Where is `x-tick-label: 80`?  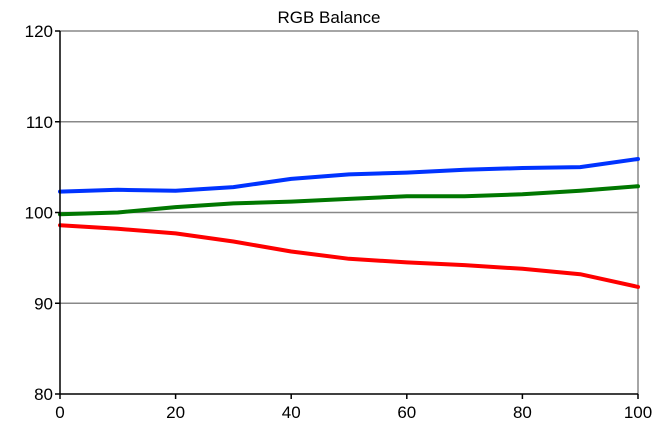
x-tick-label: 80 is located at coordinates (522, 412).